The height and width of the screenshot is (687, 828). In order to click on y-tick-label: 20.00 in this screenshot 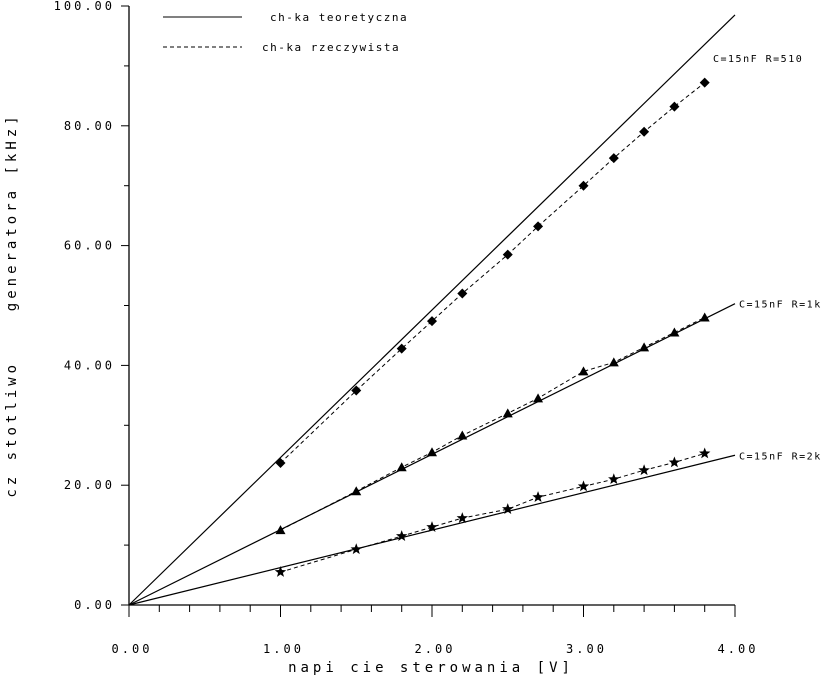, I will do `click(89, 485)`.